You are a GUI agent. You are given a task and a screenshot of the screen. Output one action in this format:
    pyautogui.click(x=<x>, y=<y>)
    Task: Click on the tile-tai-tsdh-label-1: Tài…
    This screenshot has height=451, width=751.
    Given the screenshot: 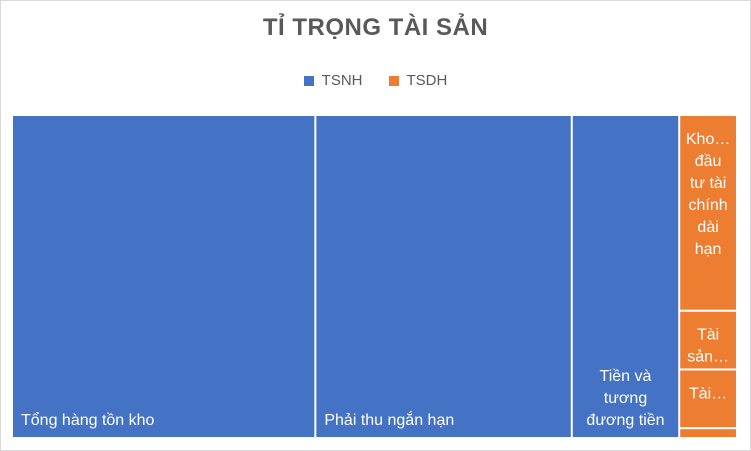 What is the action you would take?
    pyautogui.click(x=708, y=393)
    